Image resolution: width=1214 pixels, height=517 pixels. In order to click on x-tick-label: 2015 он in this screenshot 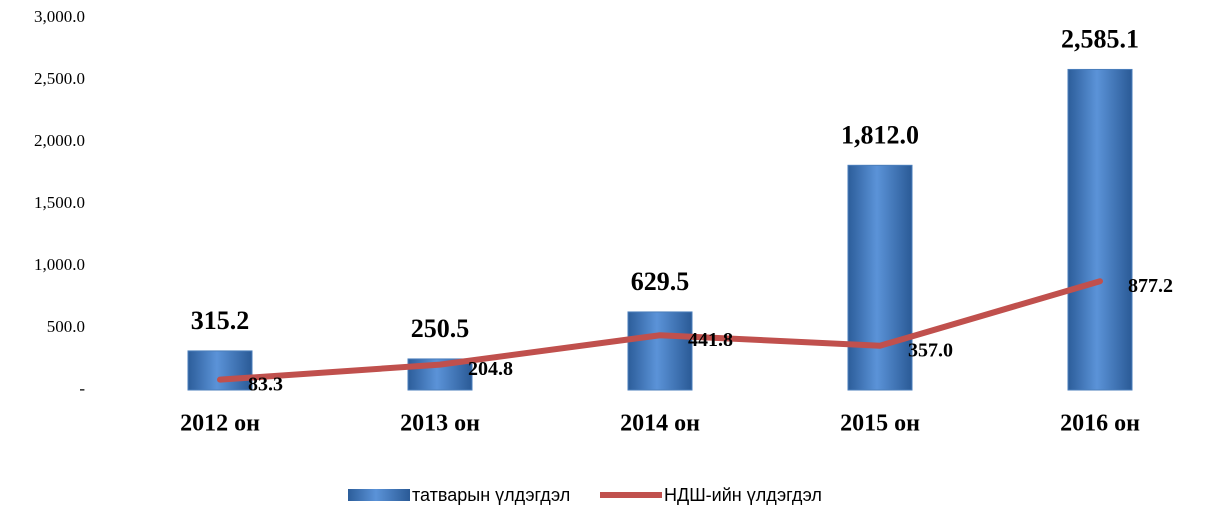, I will do `click(880, 424)`.